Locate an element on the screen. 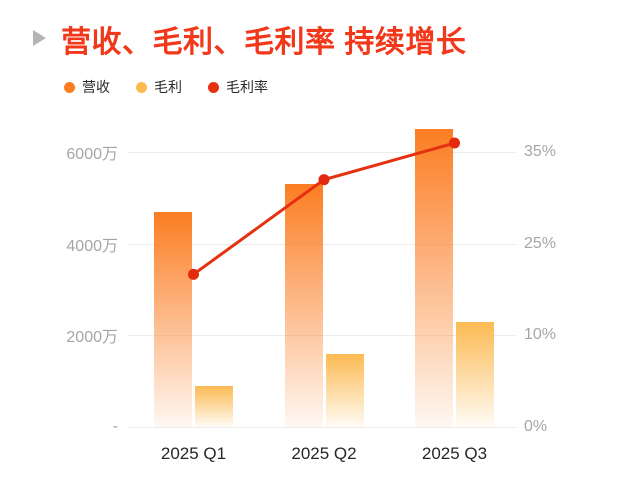  y-axis-left-tick-label: - is located at coordinates (115, 426).